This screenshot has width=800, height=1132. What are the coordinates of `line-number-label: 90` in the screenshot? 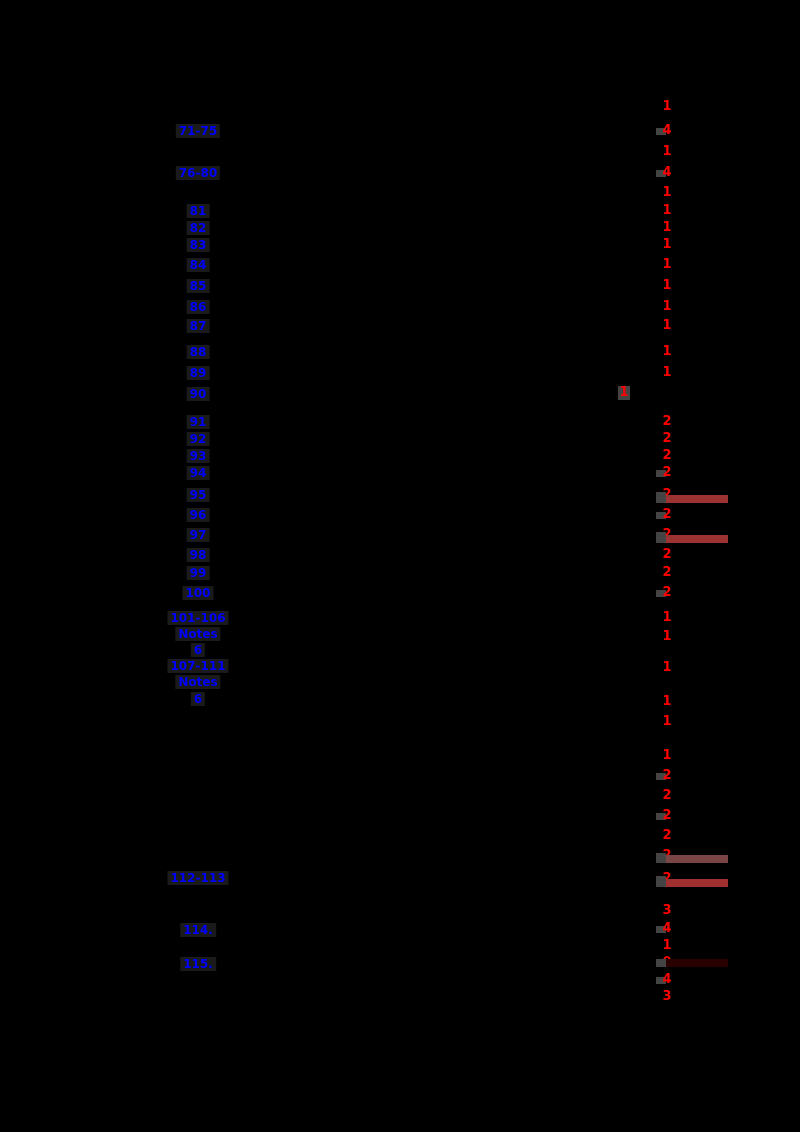 It's located at (198, 394).